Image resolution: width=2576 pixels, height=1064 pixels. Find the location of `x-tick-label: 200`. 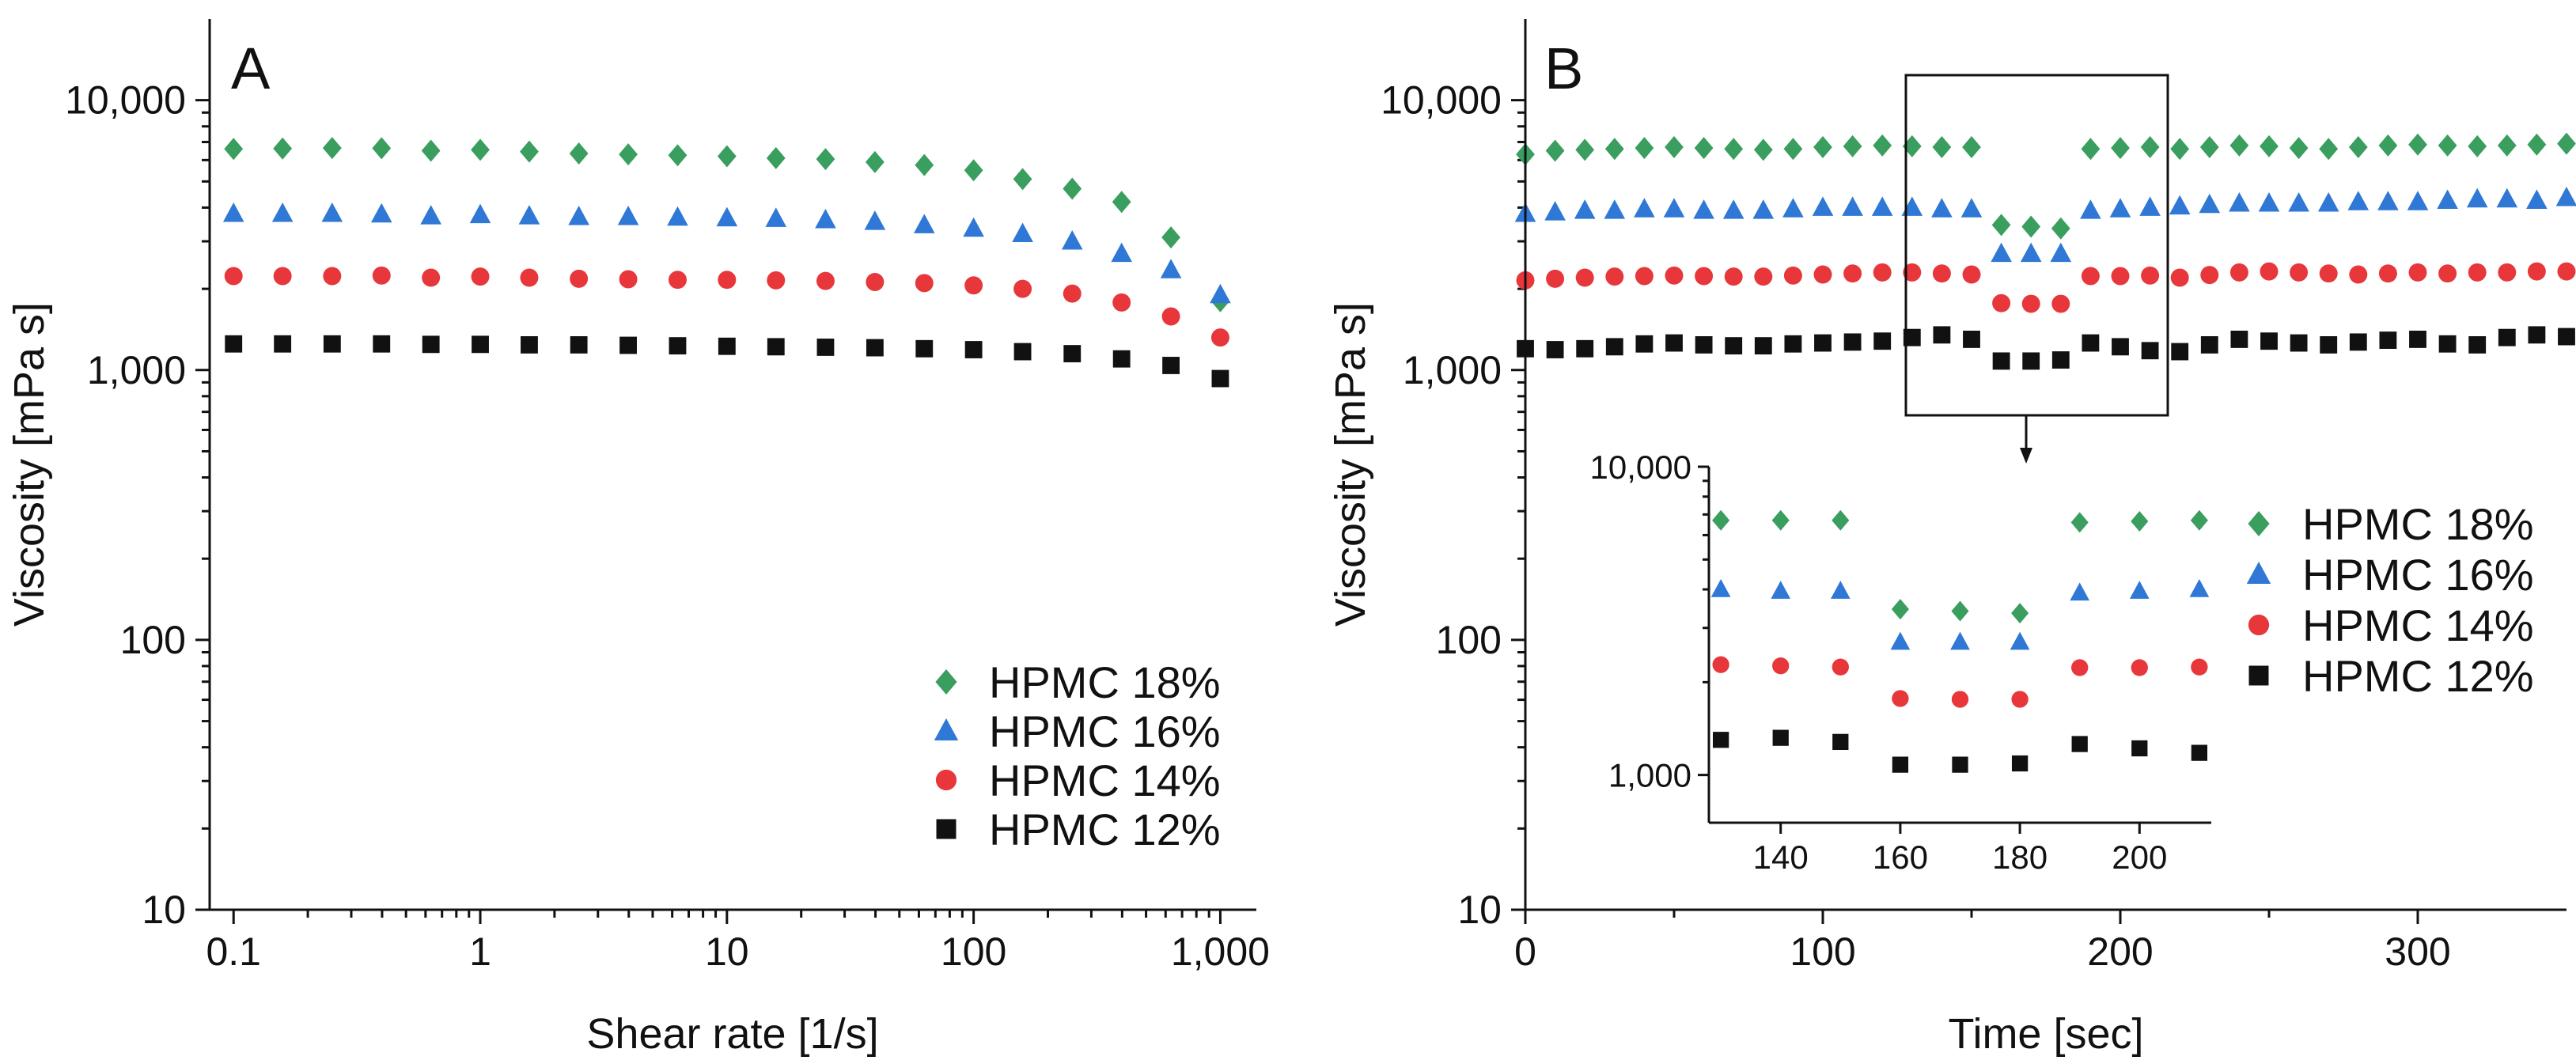

x-tick-label: 200 is located at coordinates (2120, 952).